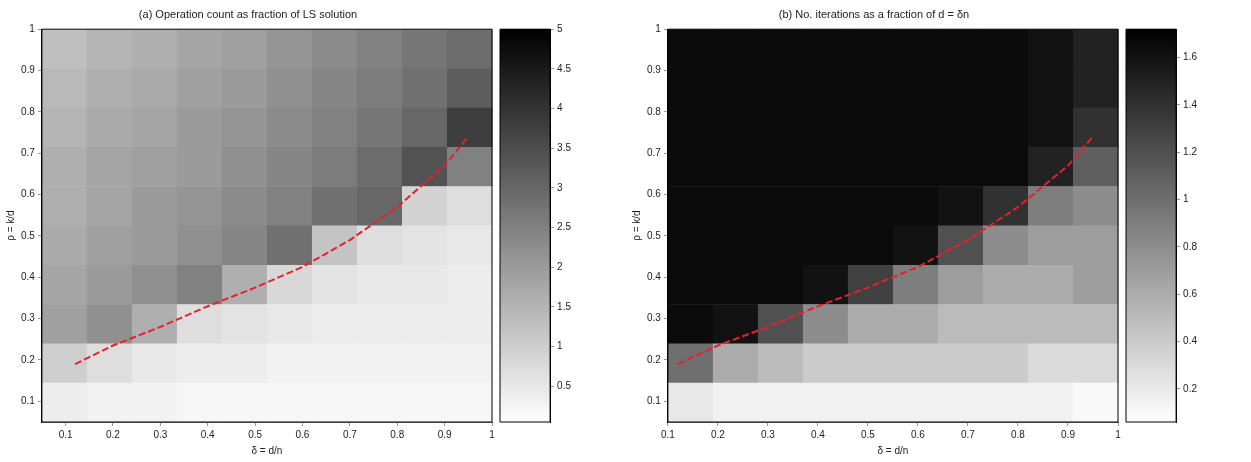 The width and height of the screenshot is (1251, 462). Describe the element at coordinates (560, 108) in the screenshot. I see `color-bar-label: 4` at that location.